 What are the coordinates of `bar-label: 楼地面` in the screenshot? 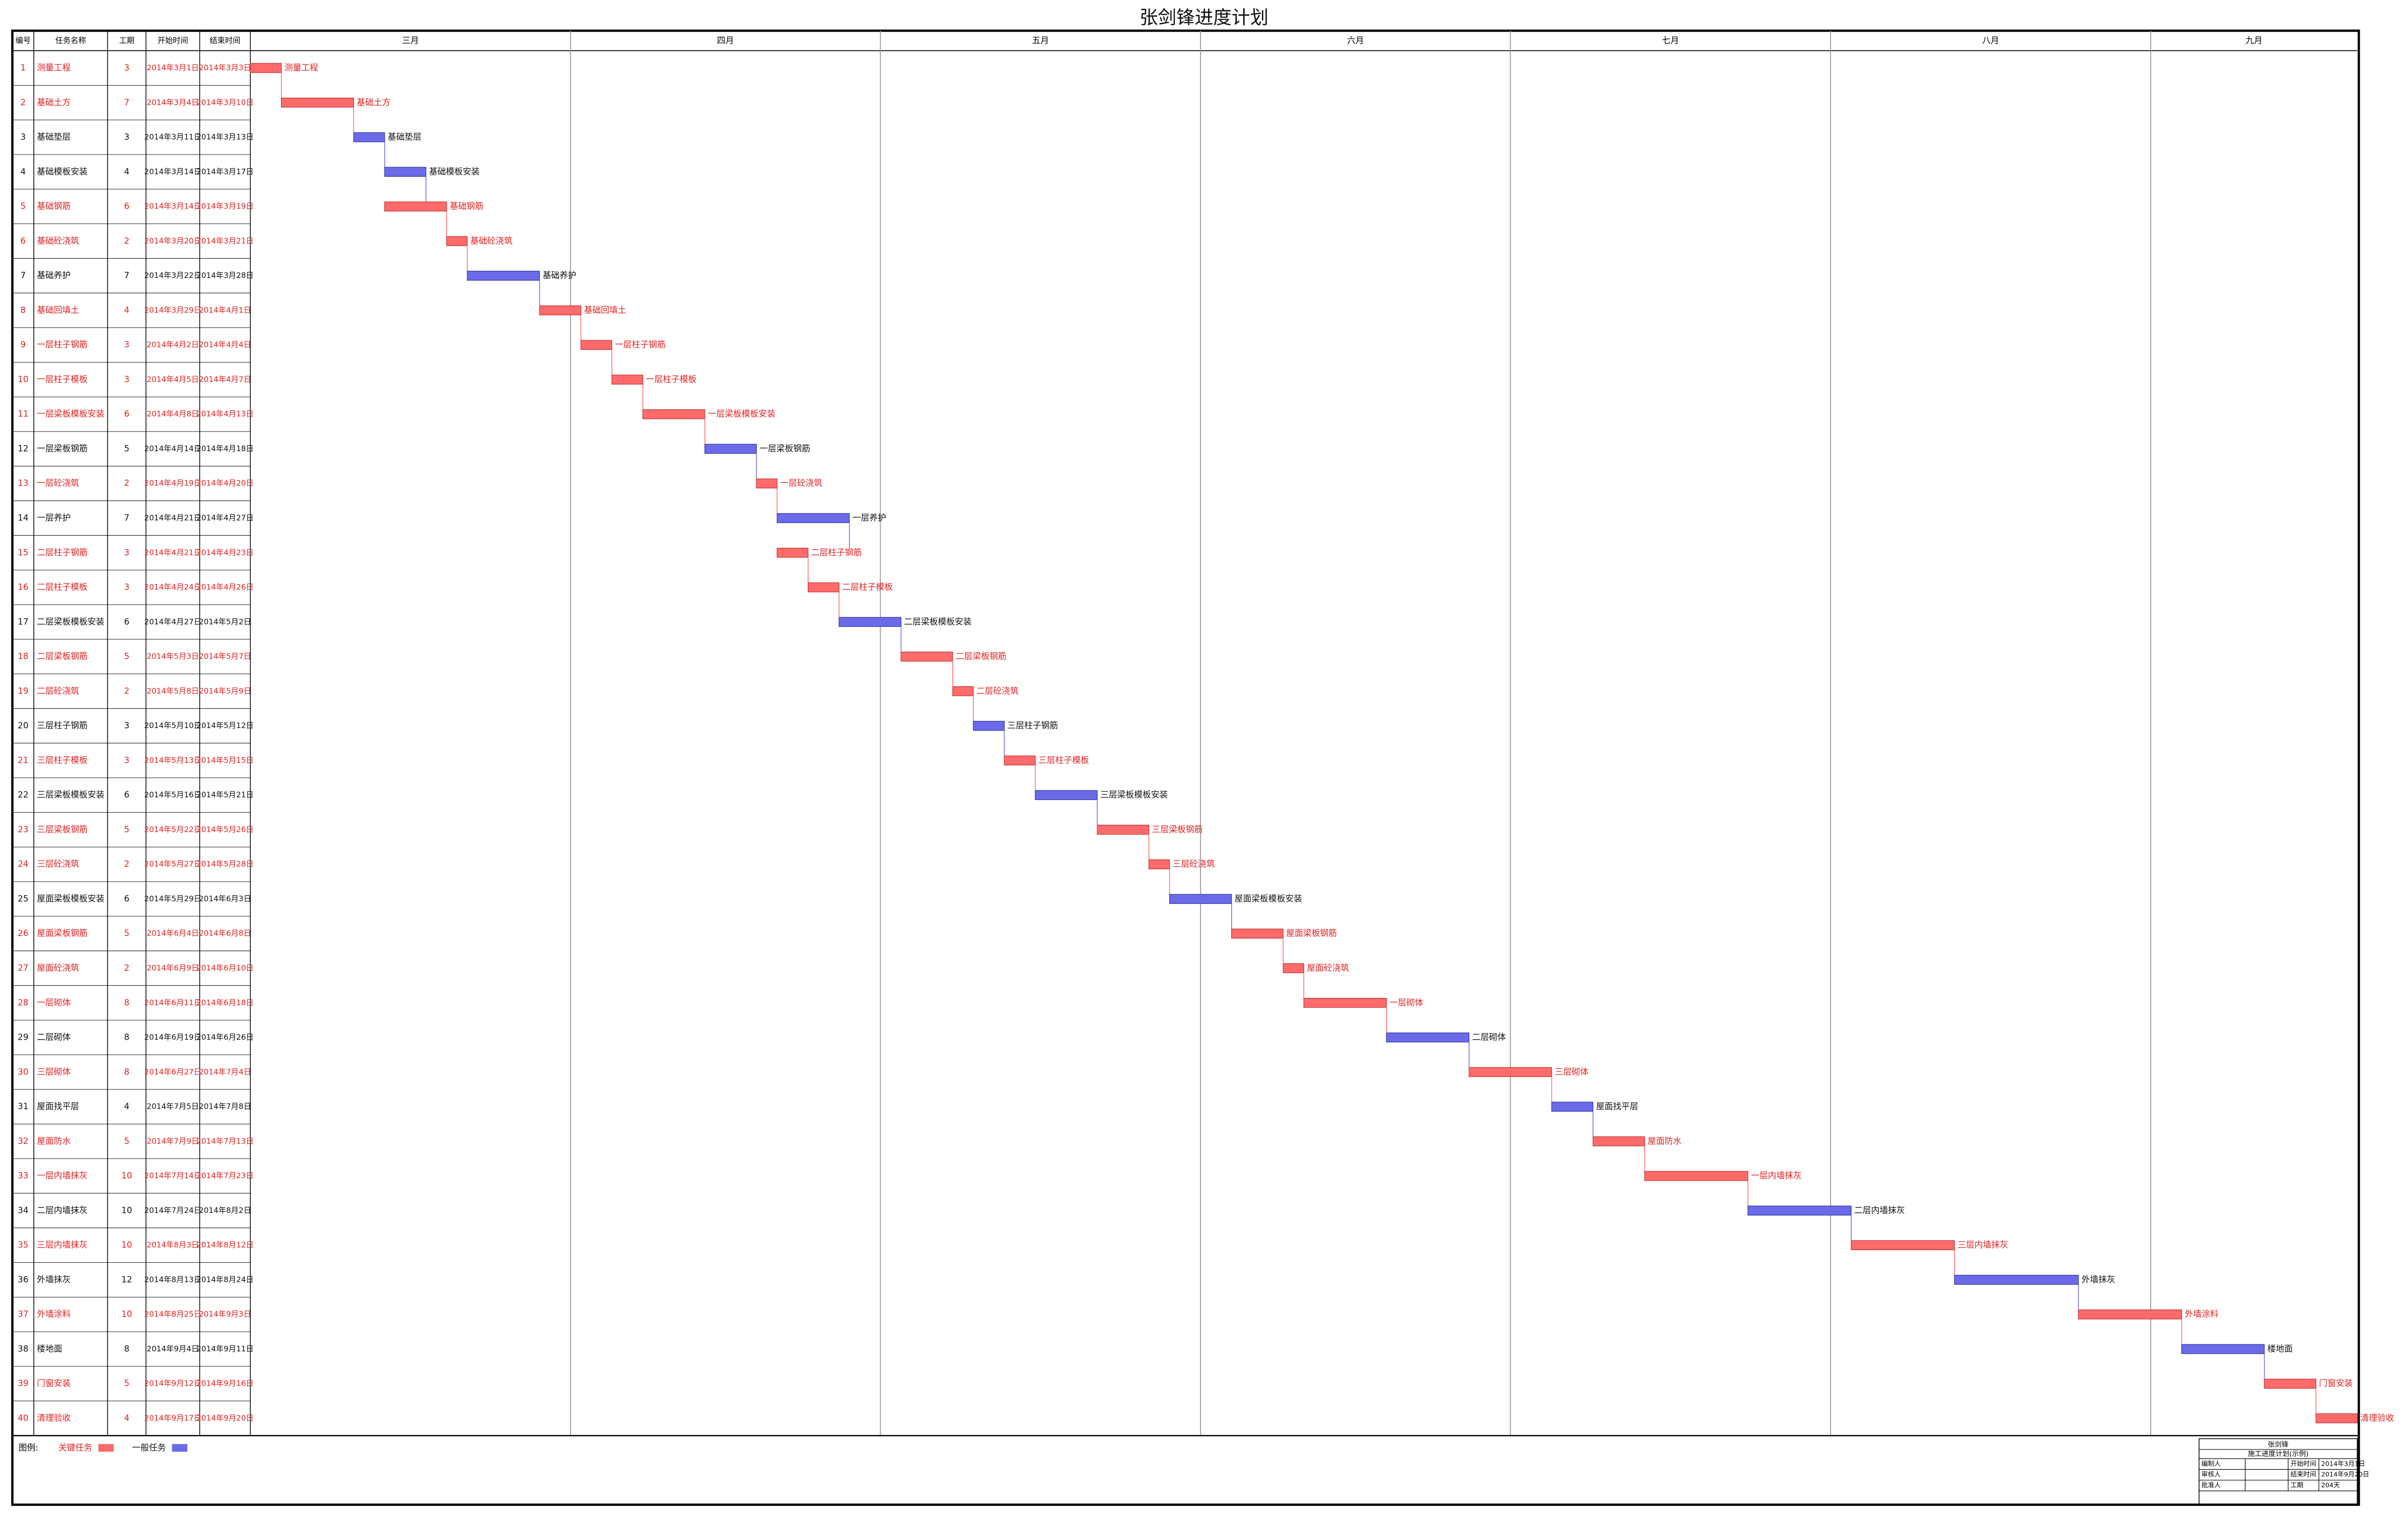 It's located at (2280, 1348).